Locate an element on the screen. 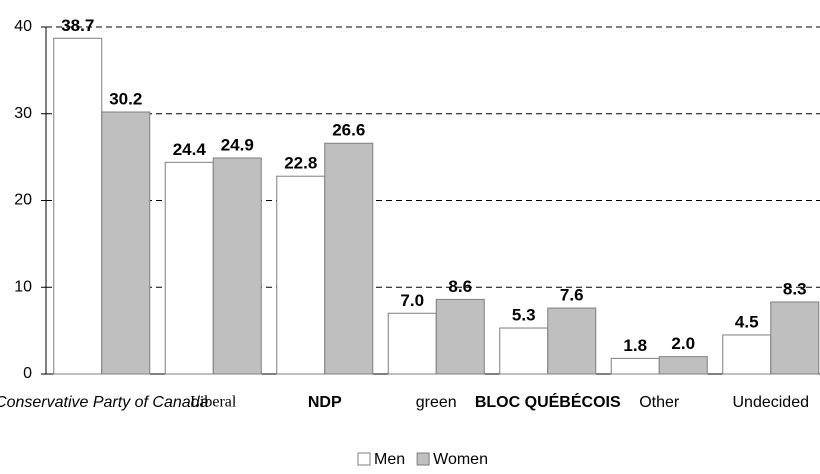 Image resolution: width=820 pixels, height=474 pixels. value-label: 1.8 is located at coordinates (635, 345).